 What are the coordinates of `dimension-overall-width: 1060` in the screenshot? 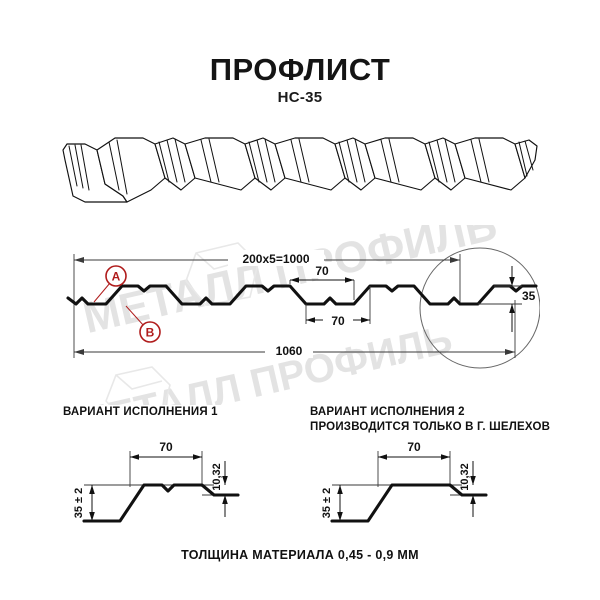 It's located at (294, 350).